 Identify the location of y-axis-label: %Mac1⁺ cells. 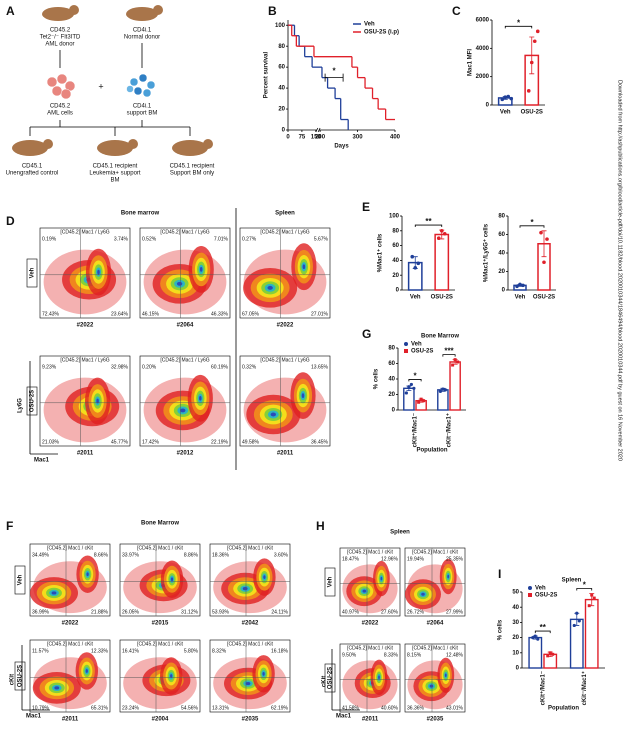
(380, 252).